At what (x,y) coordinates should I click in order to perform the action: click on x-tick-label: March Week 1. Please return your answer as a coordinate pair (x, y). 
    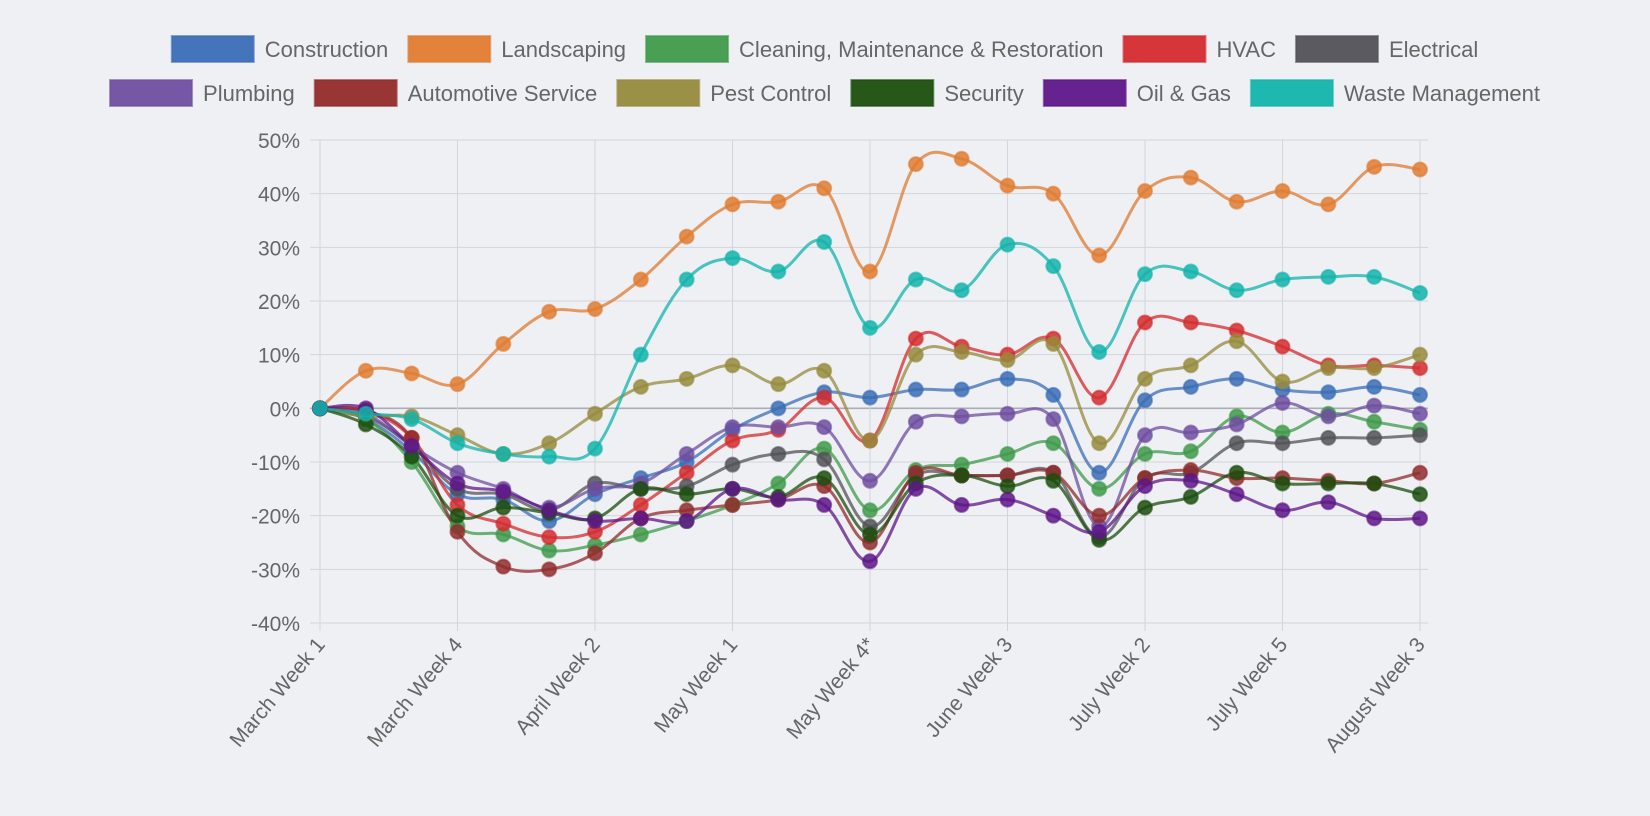
    Looking at the image, I should click on (277, 692).